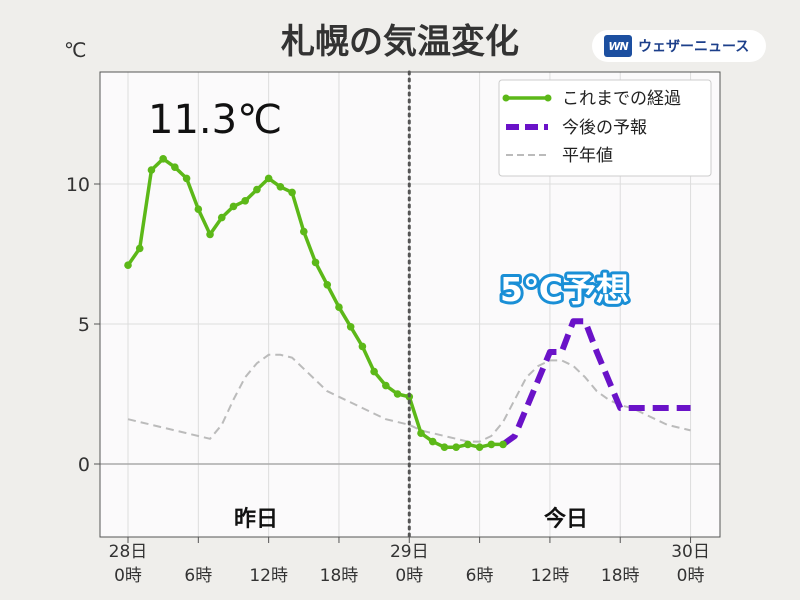 This screenshot has width=800, height=600. What do you see at coordinates (566, 519) in the screenshot?
I see `day-label-today: 今日` at bounding box center [566, 519].